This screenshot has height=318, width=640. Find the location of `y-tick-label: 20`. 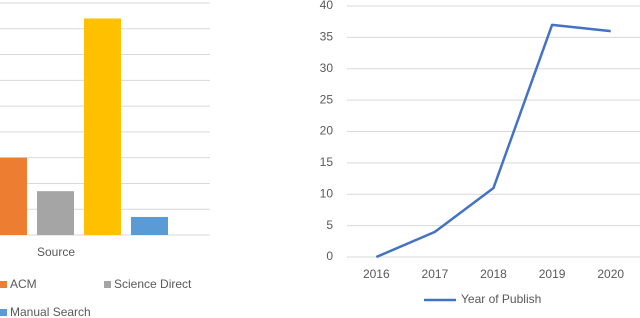

y-tick-label: 20 is located at coordinates (327, 131).